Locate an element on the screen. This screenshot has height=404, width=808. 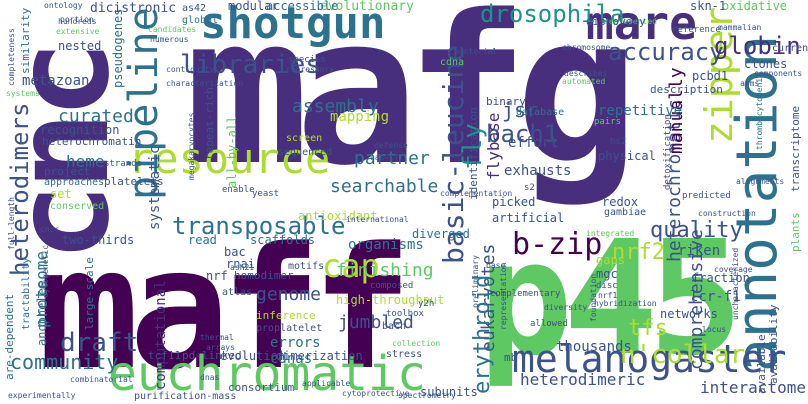
word: all-by-all is located at coordinates (232, 152).